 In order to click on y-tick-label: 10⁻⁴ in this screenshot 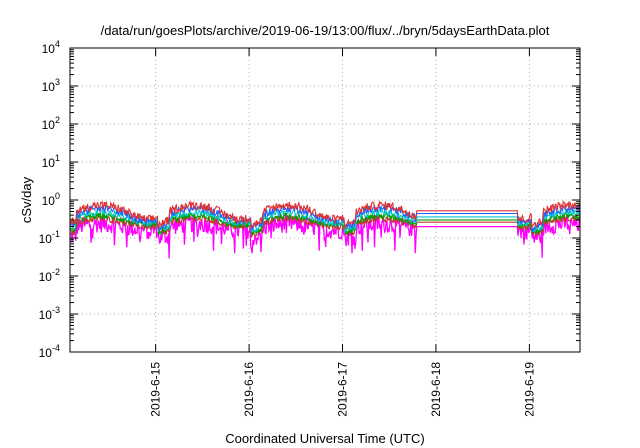, I will do `click(49, 351)`.